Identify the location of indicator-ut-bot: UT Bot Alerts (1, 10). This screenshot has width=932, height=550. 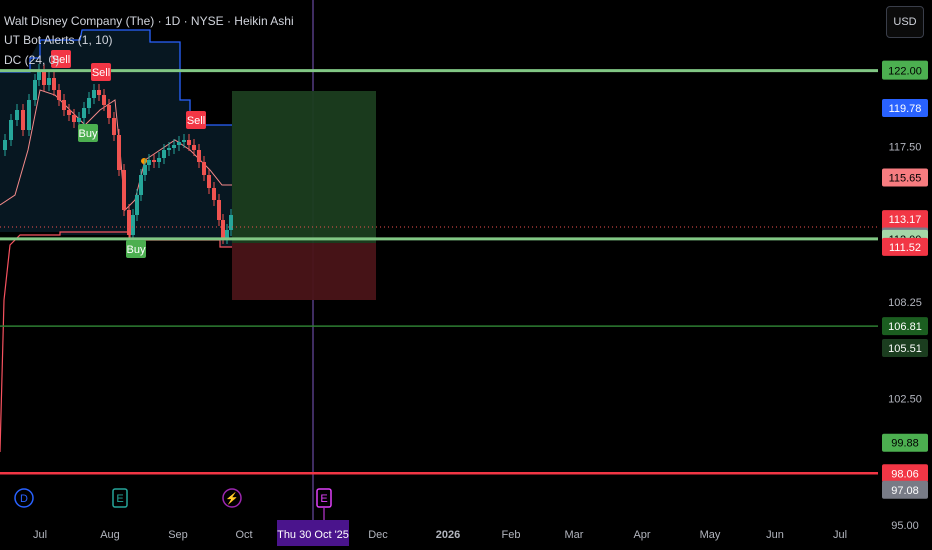
(58, 40).